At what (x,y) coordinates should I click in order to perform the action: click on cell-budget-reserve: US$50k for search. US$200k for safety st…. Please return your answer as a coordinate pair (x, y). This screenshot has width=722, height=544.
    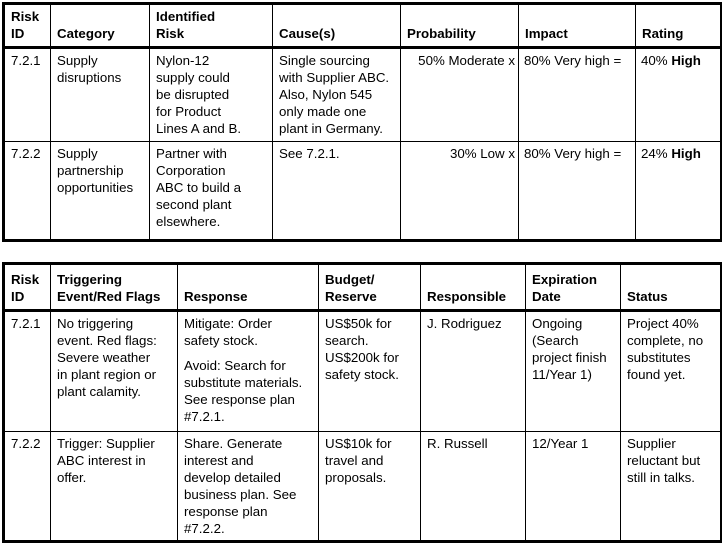
    Looking at the image, I should click on (369, 371).